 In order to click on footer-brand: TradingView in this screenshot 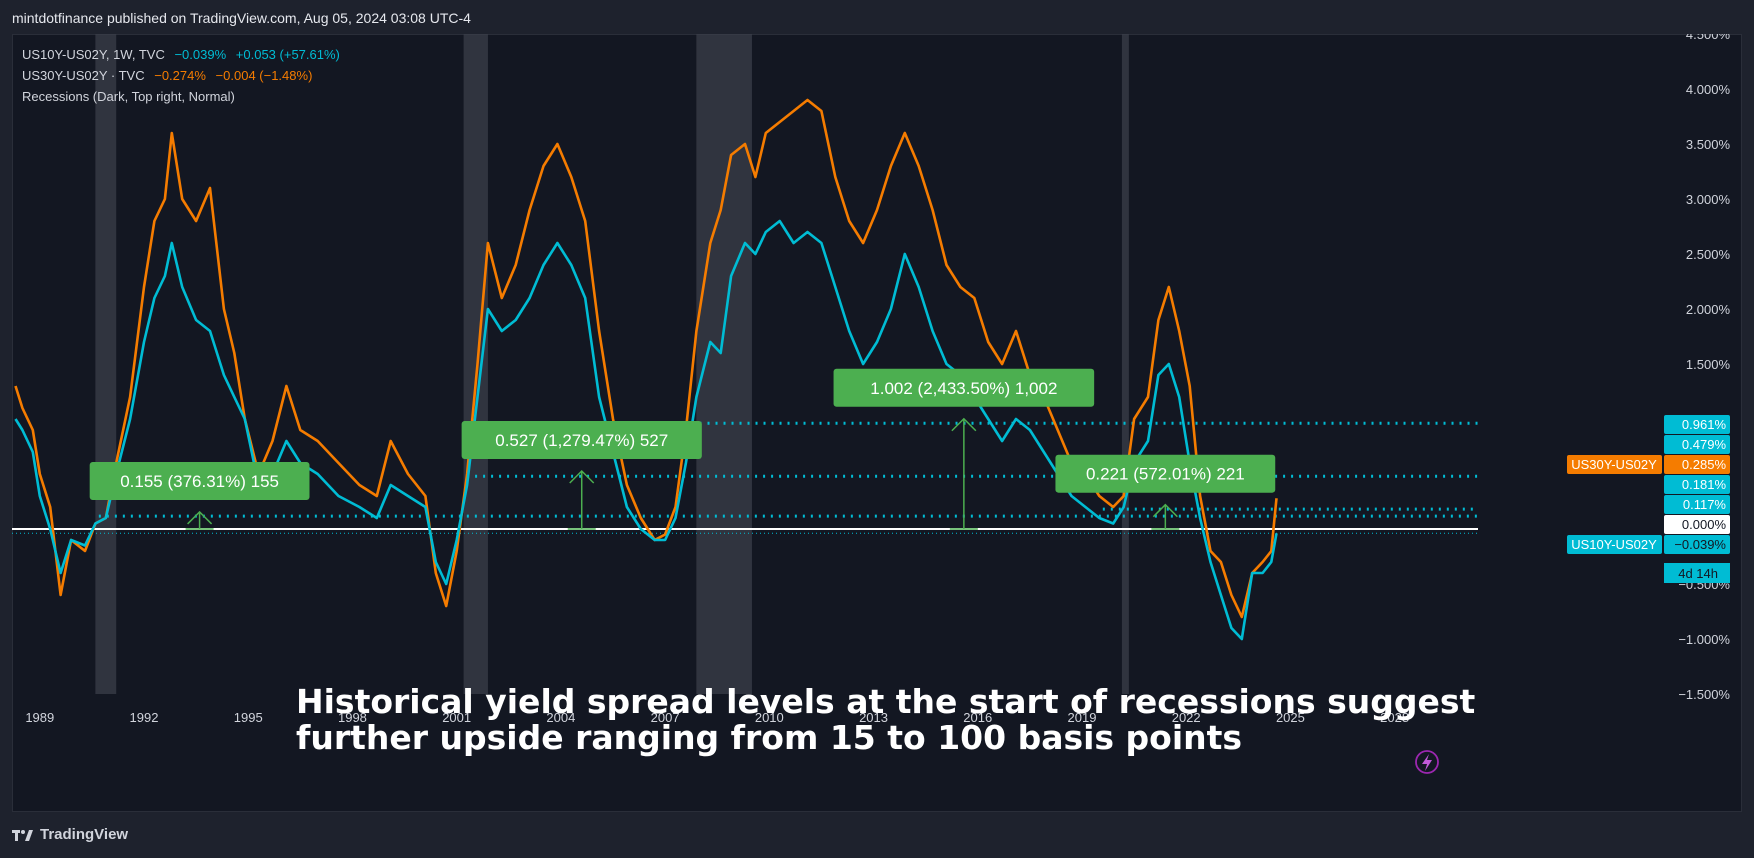, I will do `click(84, 834)`.